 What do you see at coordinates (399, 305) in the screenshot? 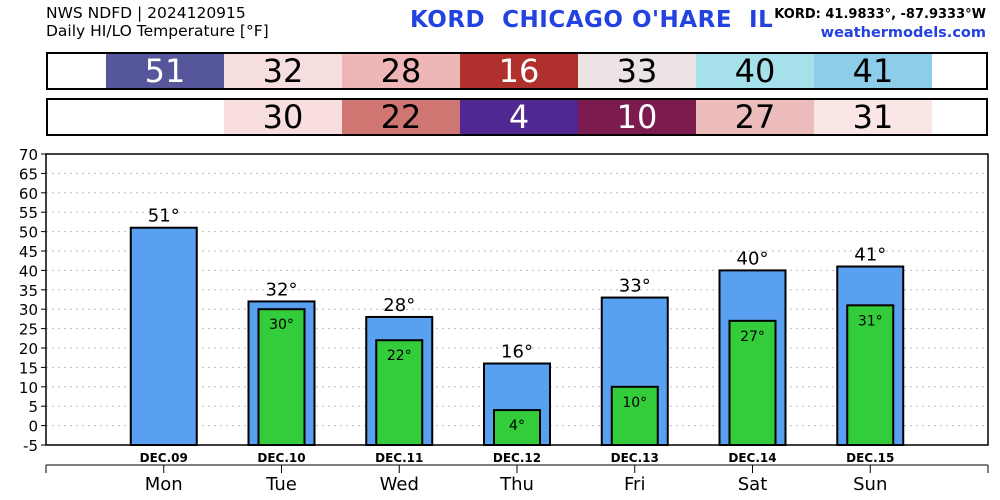
I see `hi-bar-label: 28°` at bounding box center [399, 305].